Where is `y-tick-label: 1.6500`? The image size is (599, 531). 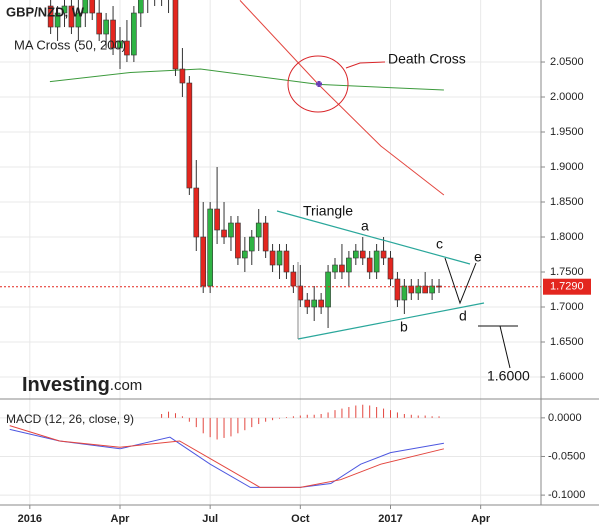
y-tick-label: 1.6500 is located at coordinates (567, 342).